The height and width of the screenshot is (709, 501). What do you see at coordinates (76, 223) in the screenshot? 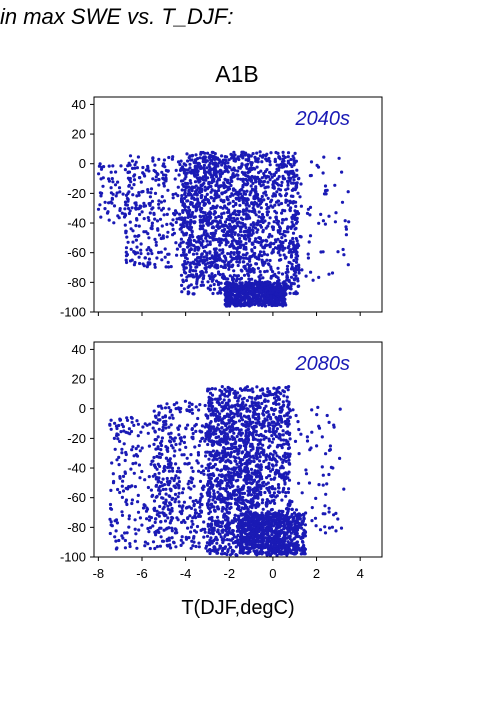
I see `y-tick-label: -40` at bounding box center [76, 223].